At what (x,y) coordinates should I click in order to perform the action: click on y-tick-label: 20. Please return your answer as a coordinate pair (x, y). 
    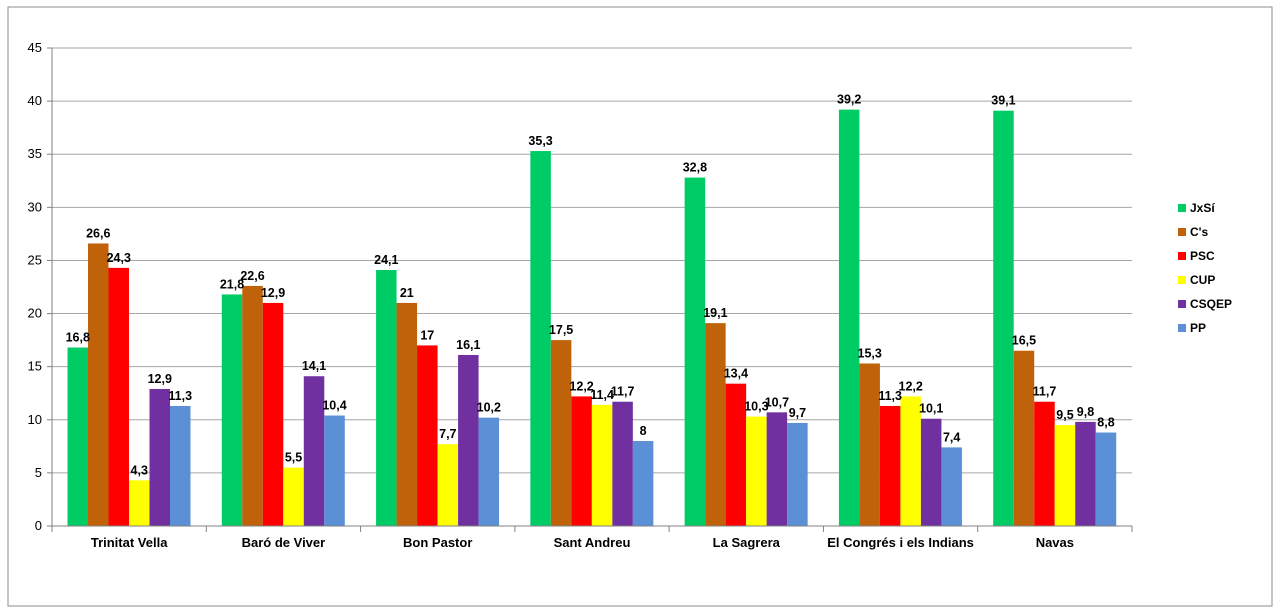
    Looking at the image, I should click on (35, 313).